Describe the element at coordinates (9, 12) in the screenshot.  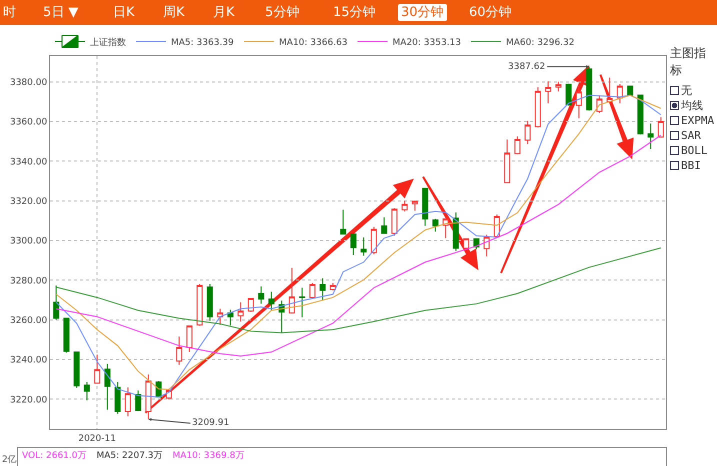
I see `text: 时` at that location.